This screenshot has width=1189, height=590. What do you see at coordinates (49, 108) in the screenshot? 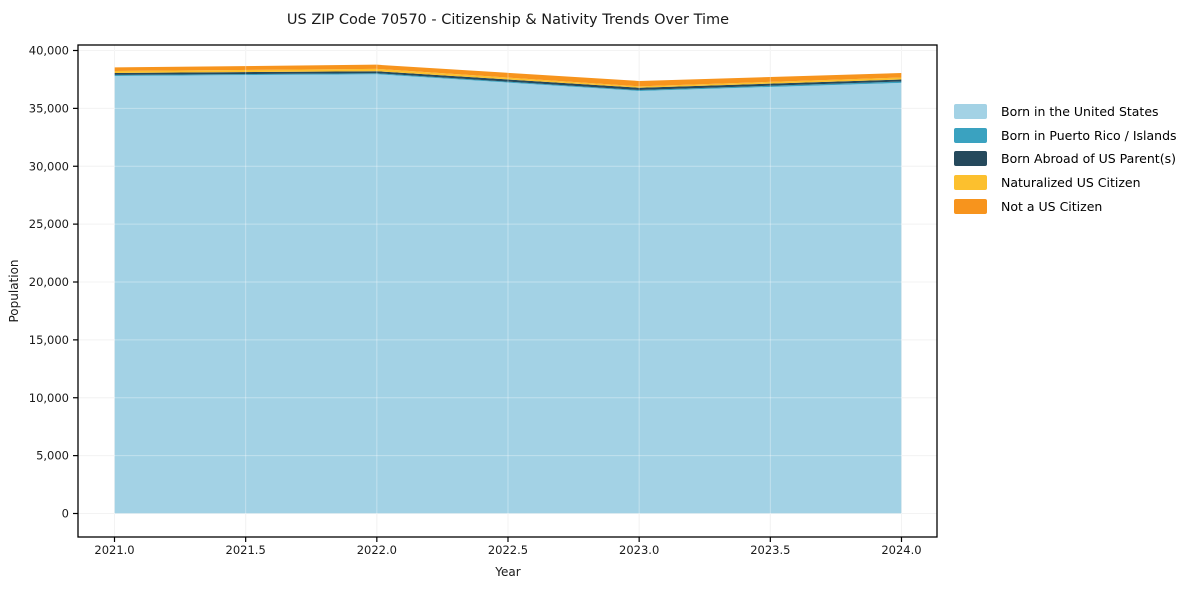
I see `y-tick-label: 35,000` at bounding box center [49, 108].